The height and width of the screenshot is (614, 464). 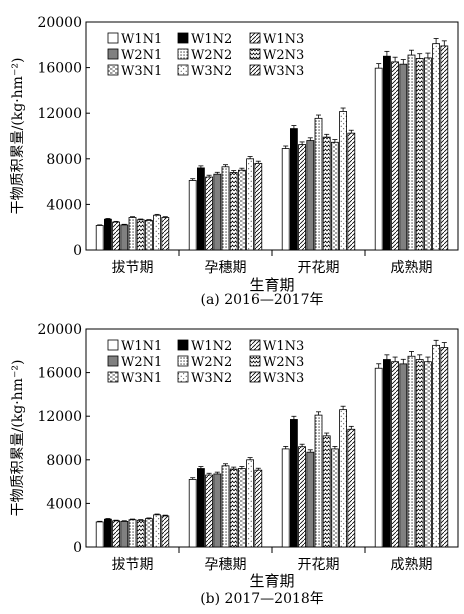 I want to click on legend-label-w3n1: W3N1, so click(x=141, y=378).